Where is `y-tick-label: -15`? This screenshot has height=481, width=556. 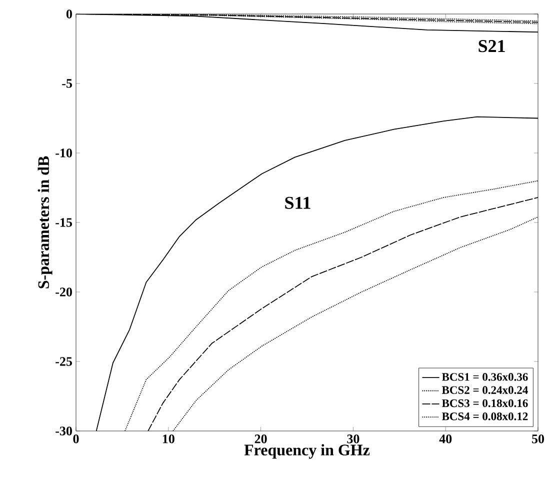
y-tick-label: -15 is located at coordinates (64, 222).